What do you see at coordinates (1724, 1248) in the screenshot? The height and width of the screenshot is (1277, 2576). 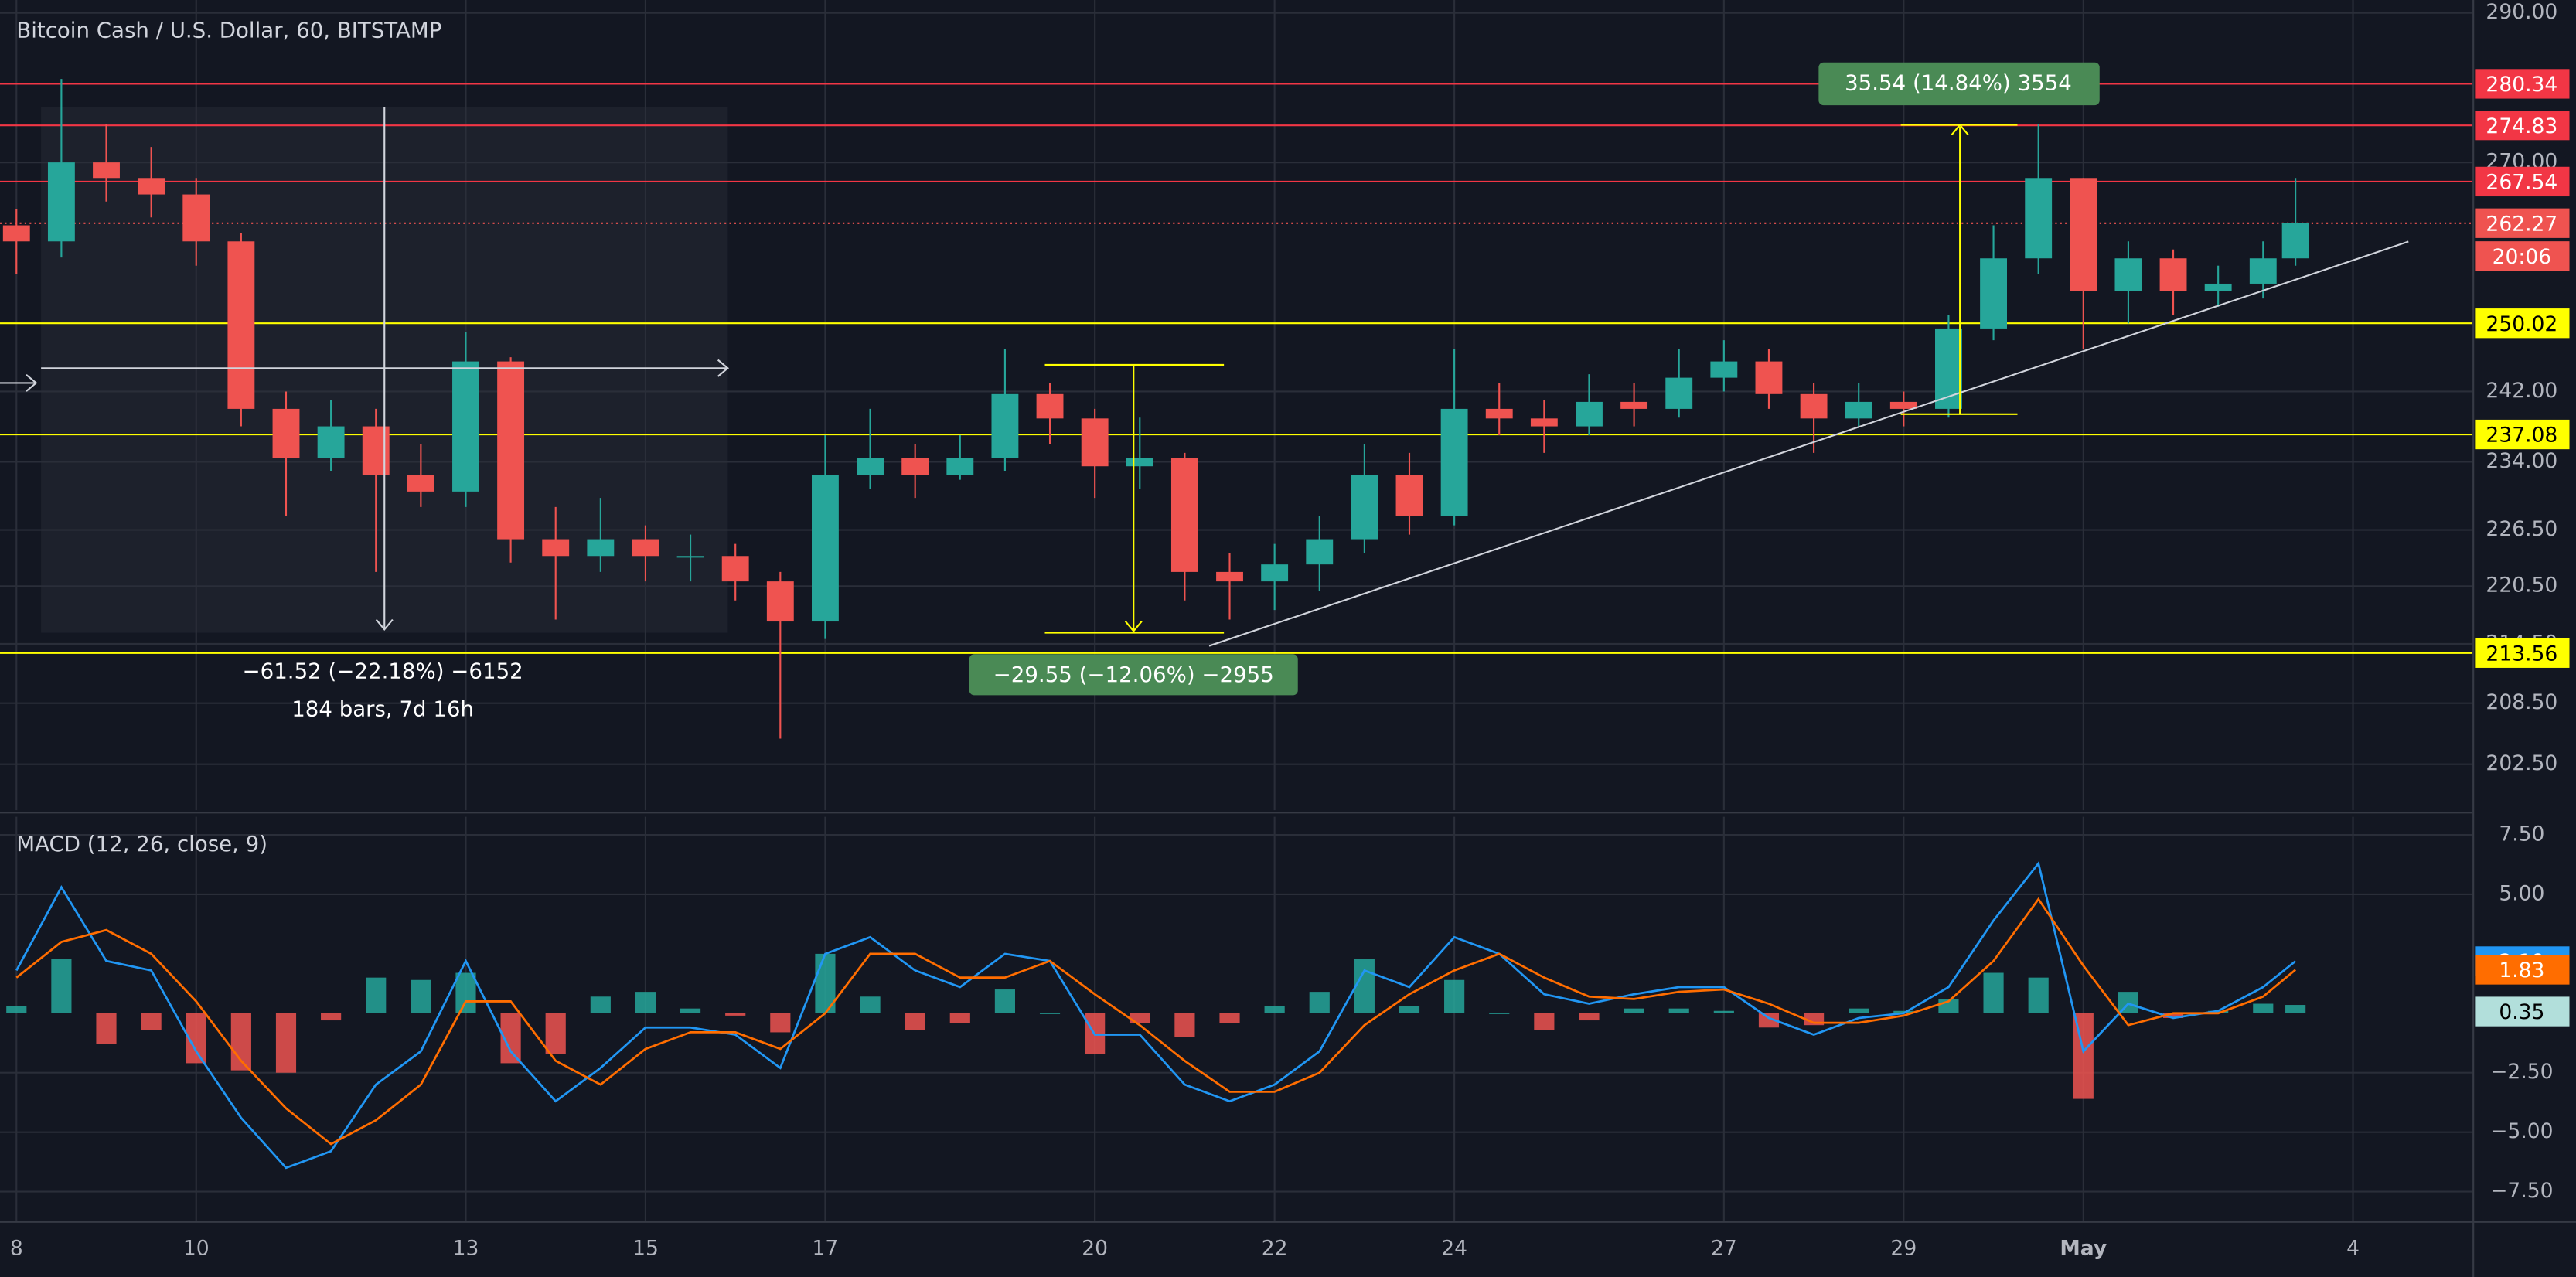 I see `x-tick-label: 27` at bounding box center [1724, 1248].